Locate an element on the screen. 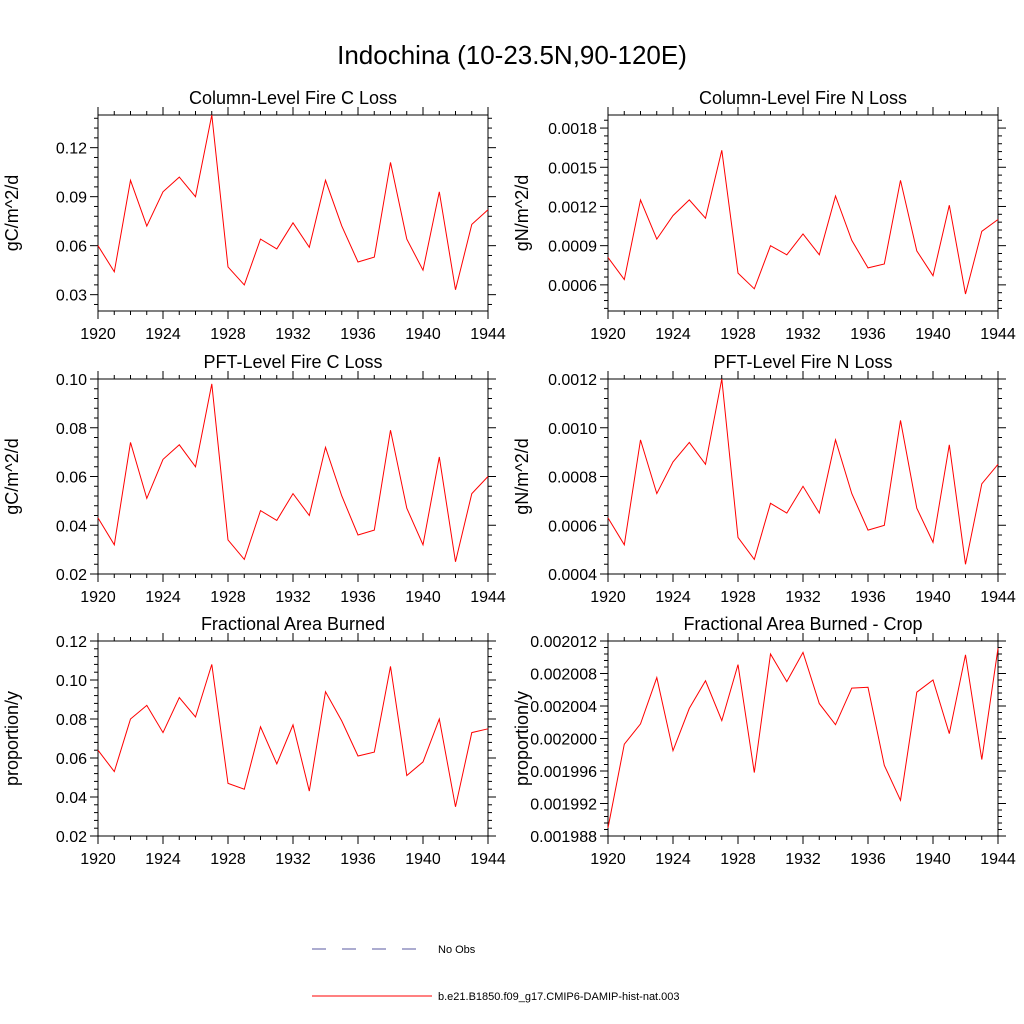  y-axis-label: proportion/y is located at coordinates (12, 738).